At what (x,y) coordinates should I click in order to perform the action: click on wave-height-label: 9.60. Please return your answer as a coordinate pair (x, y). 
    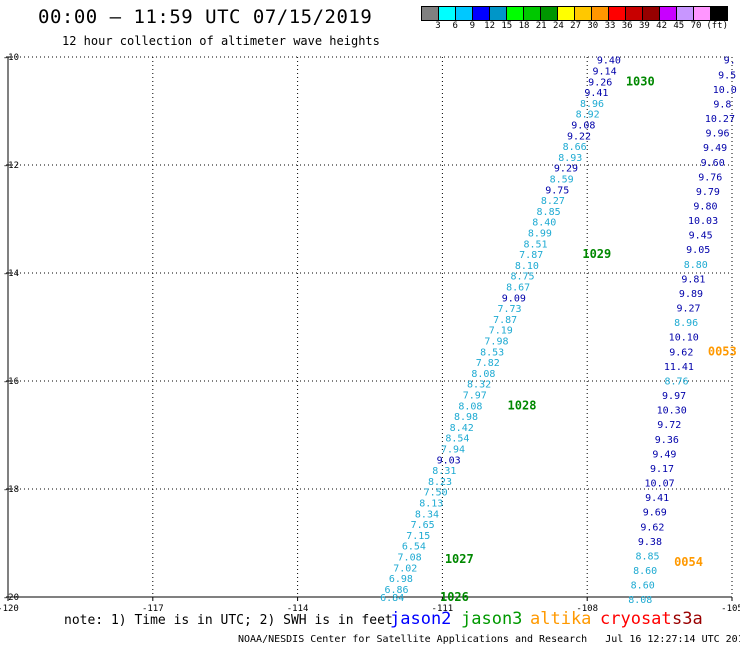
    Looking at the image, I should click on (713, 163).